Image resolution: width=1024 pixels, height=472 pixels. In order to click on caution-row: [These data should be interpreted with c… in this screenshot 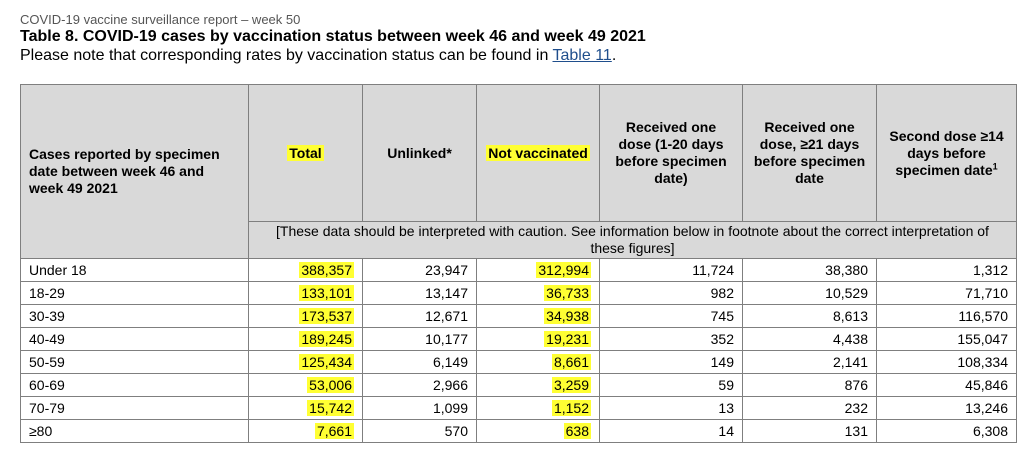, I will do `click(519, 240)`.